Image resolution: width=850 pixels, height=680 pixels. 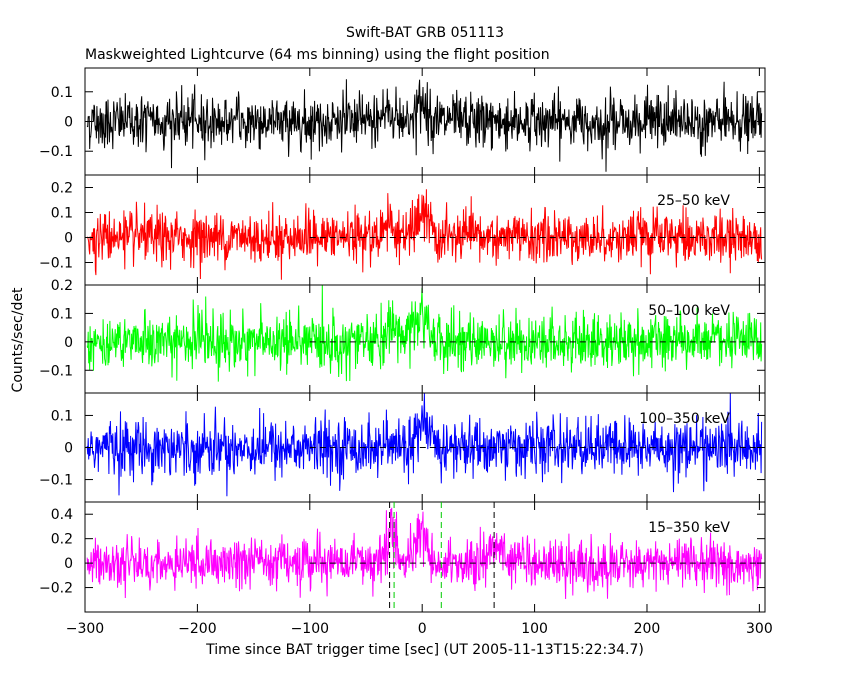 What do you see at coordinates (68, 564) in the screenshot?
I see `y-tick-label-5-3: 0` at bounding box center [68, 564].